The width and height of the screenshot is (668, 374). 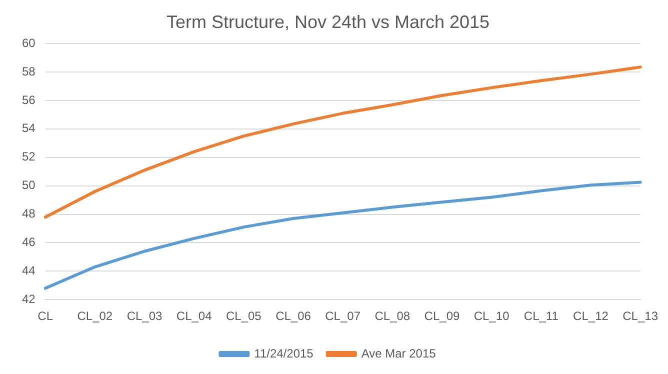 What do you see at coordinates (29, 71) in the screenshot?
I see `y-tick-label: 58` at bounding box center [29, 71].